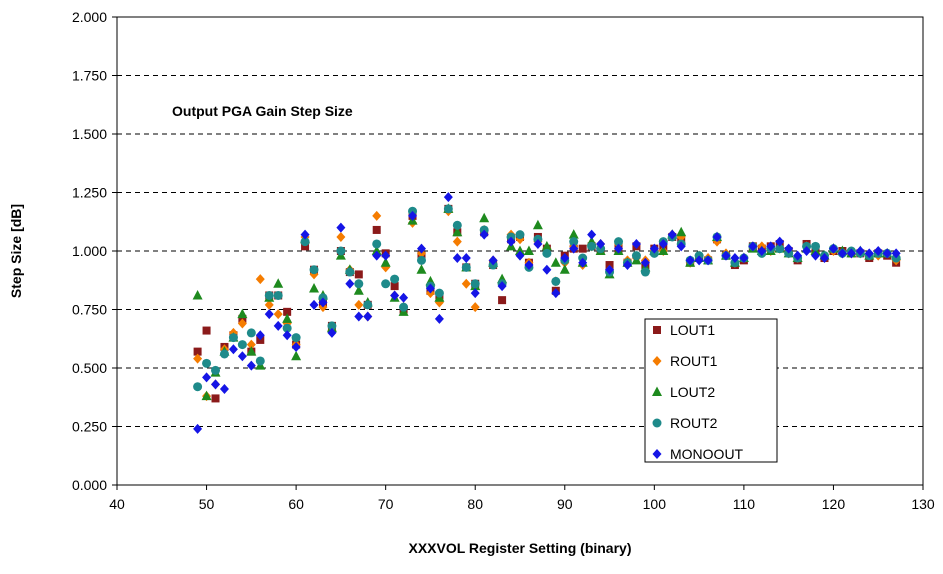  What do you see at coordinates (89, 310) in the screenshot?
I see `y-tick-label: 0.750` at bounding box center [89, 310].